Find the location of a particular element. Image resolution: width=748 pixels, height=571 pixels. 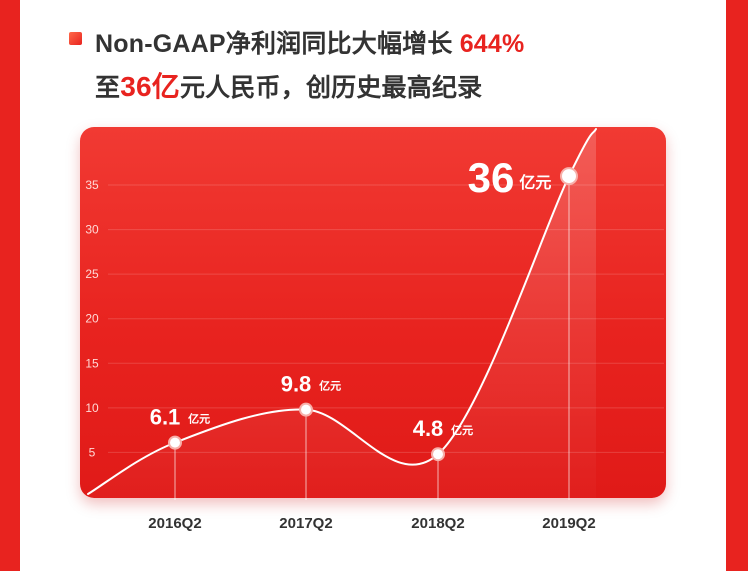

headline-record-text: 元人民币，创历史最高纪录 is located at coordinates (331, 88).